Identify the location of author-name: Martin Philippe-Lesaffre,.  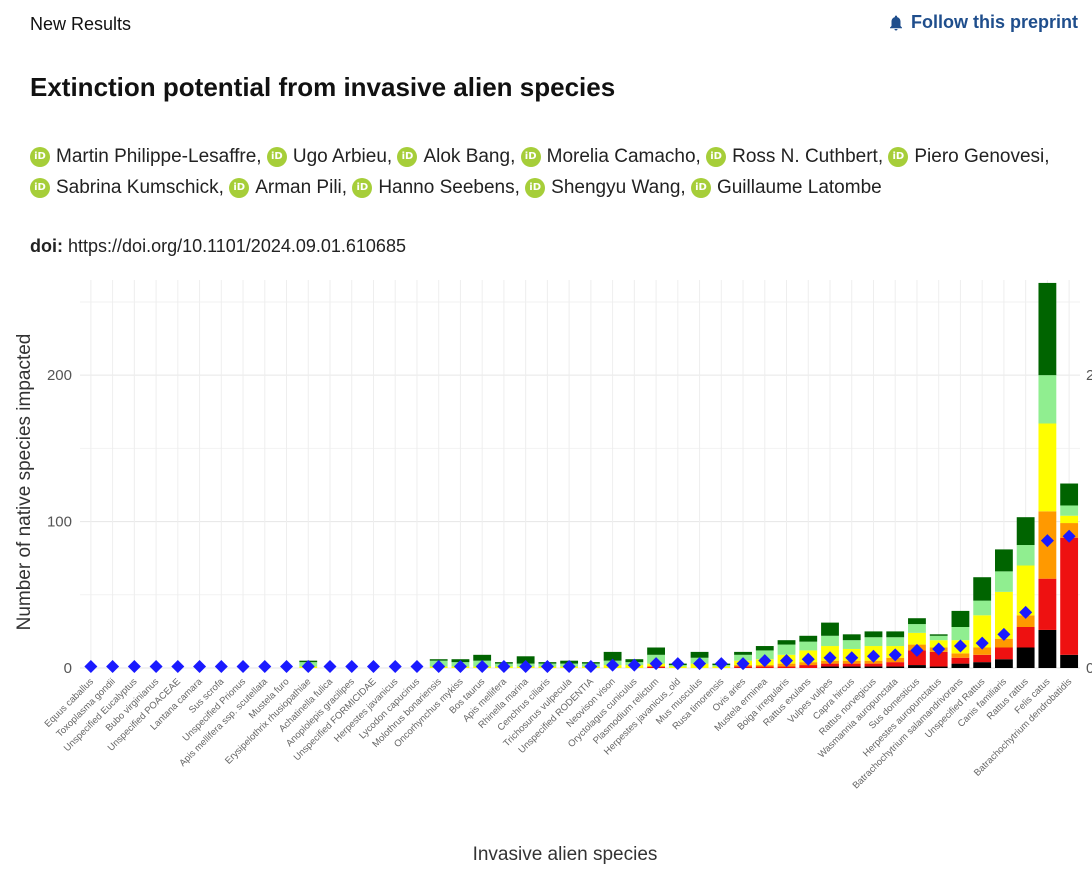
(159, 156).